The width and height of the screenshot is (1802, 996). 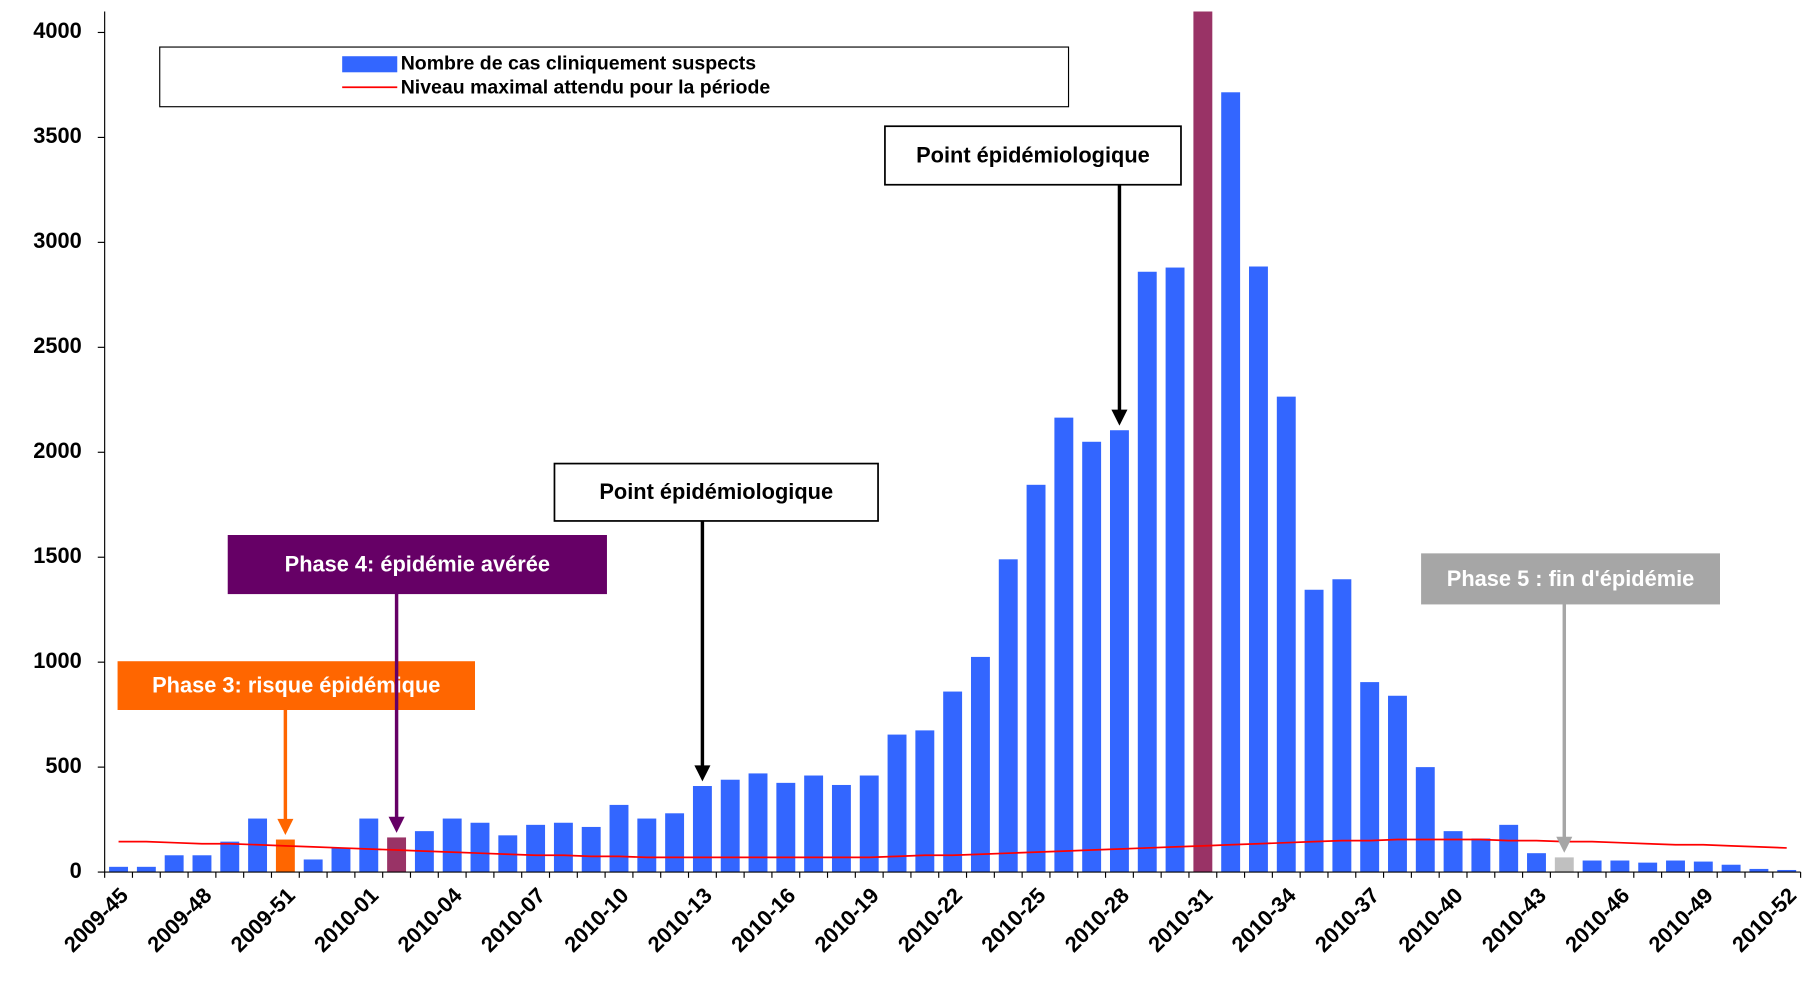 I want to click on x-tick-label: 2010-04, so click(x=429, y=920).